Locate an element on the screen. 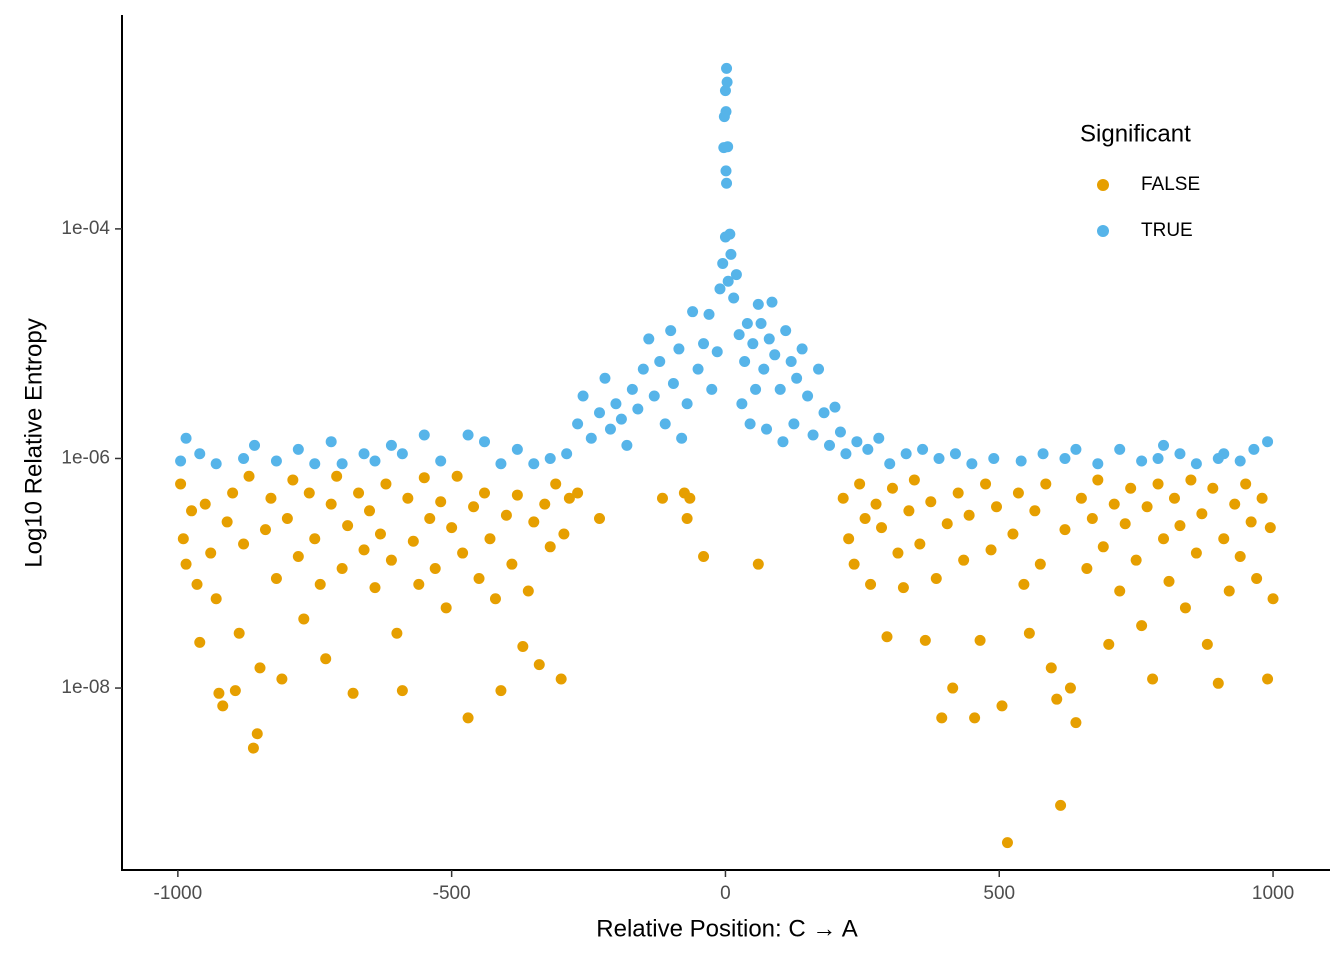 The width and height of the screenshot is (1344, 960). x-tick-label: 500 is located at coordinates (999, 893).